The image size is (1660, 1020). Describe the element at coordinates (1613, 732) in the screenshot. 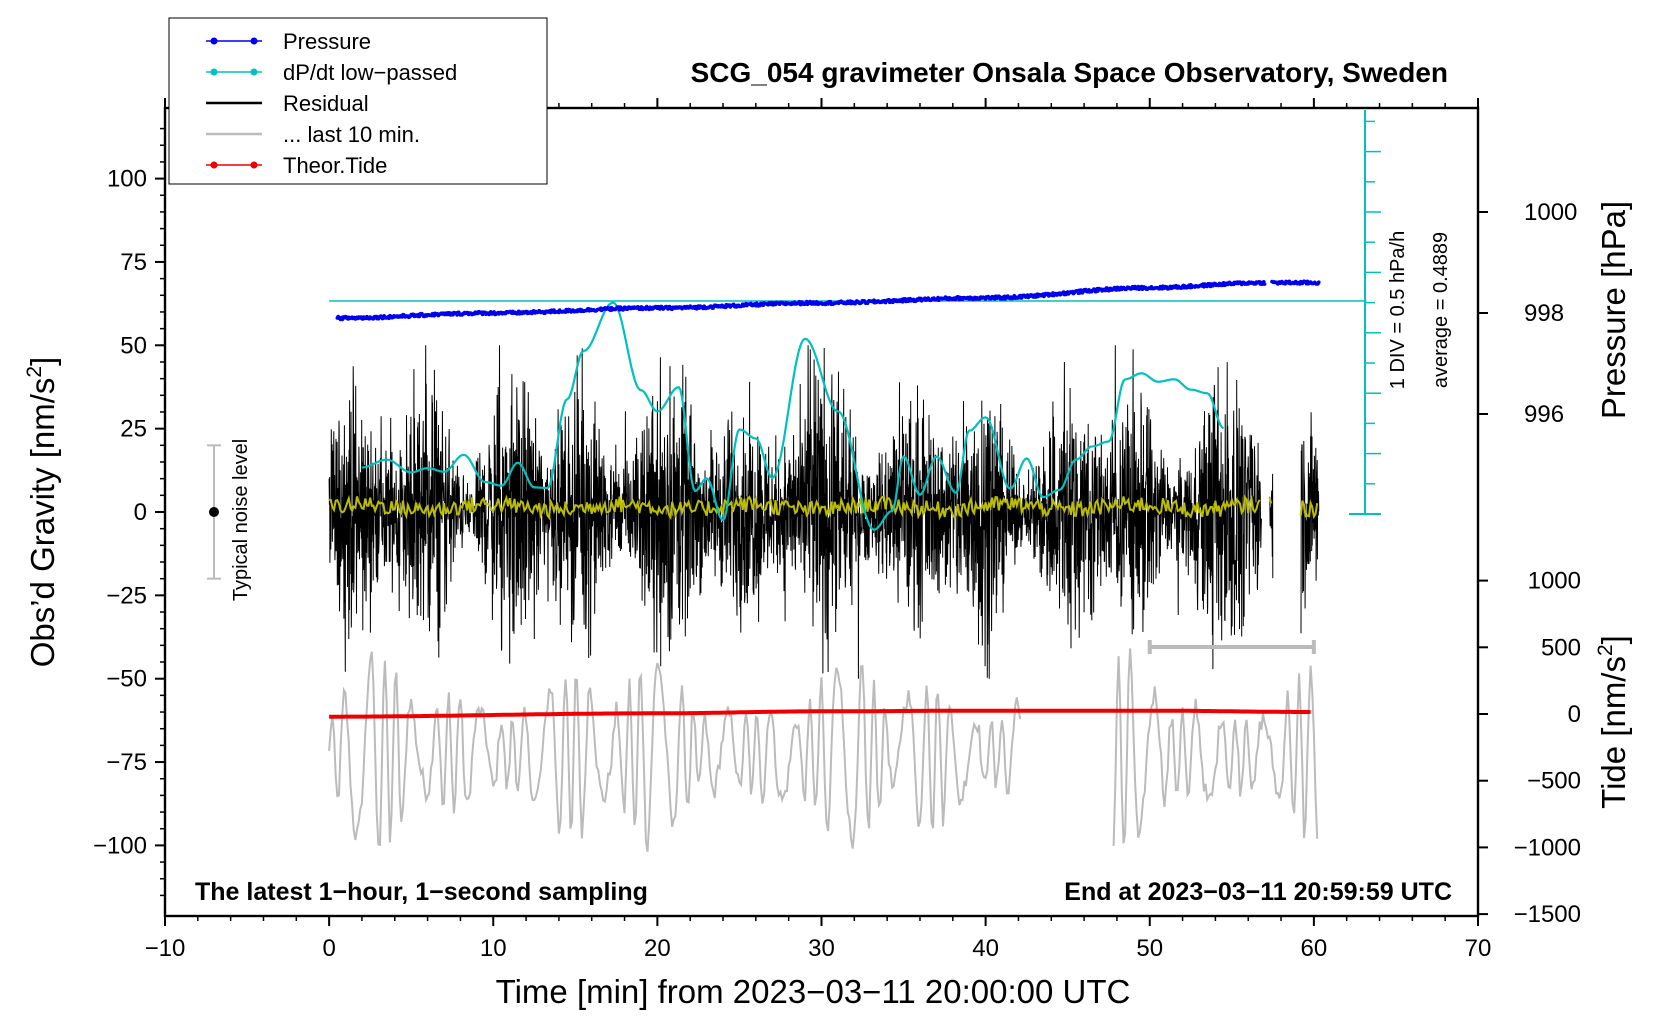

I see `y-axis-label-tide-text: Tide [nm/s` at that location.